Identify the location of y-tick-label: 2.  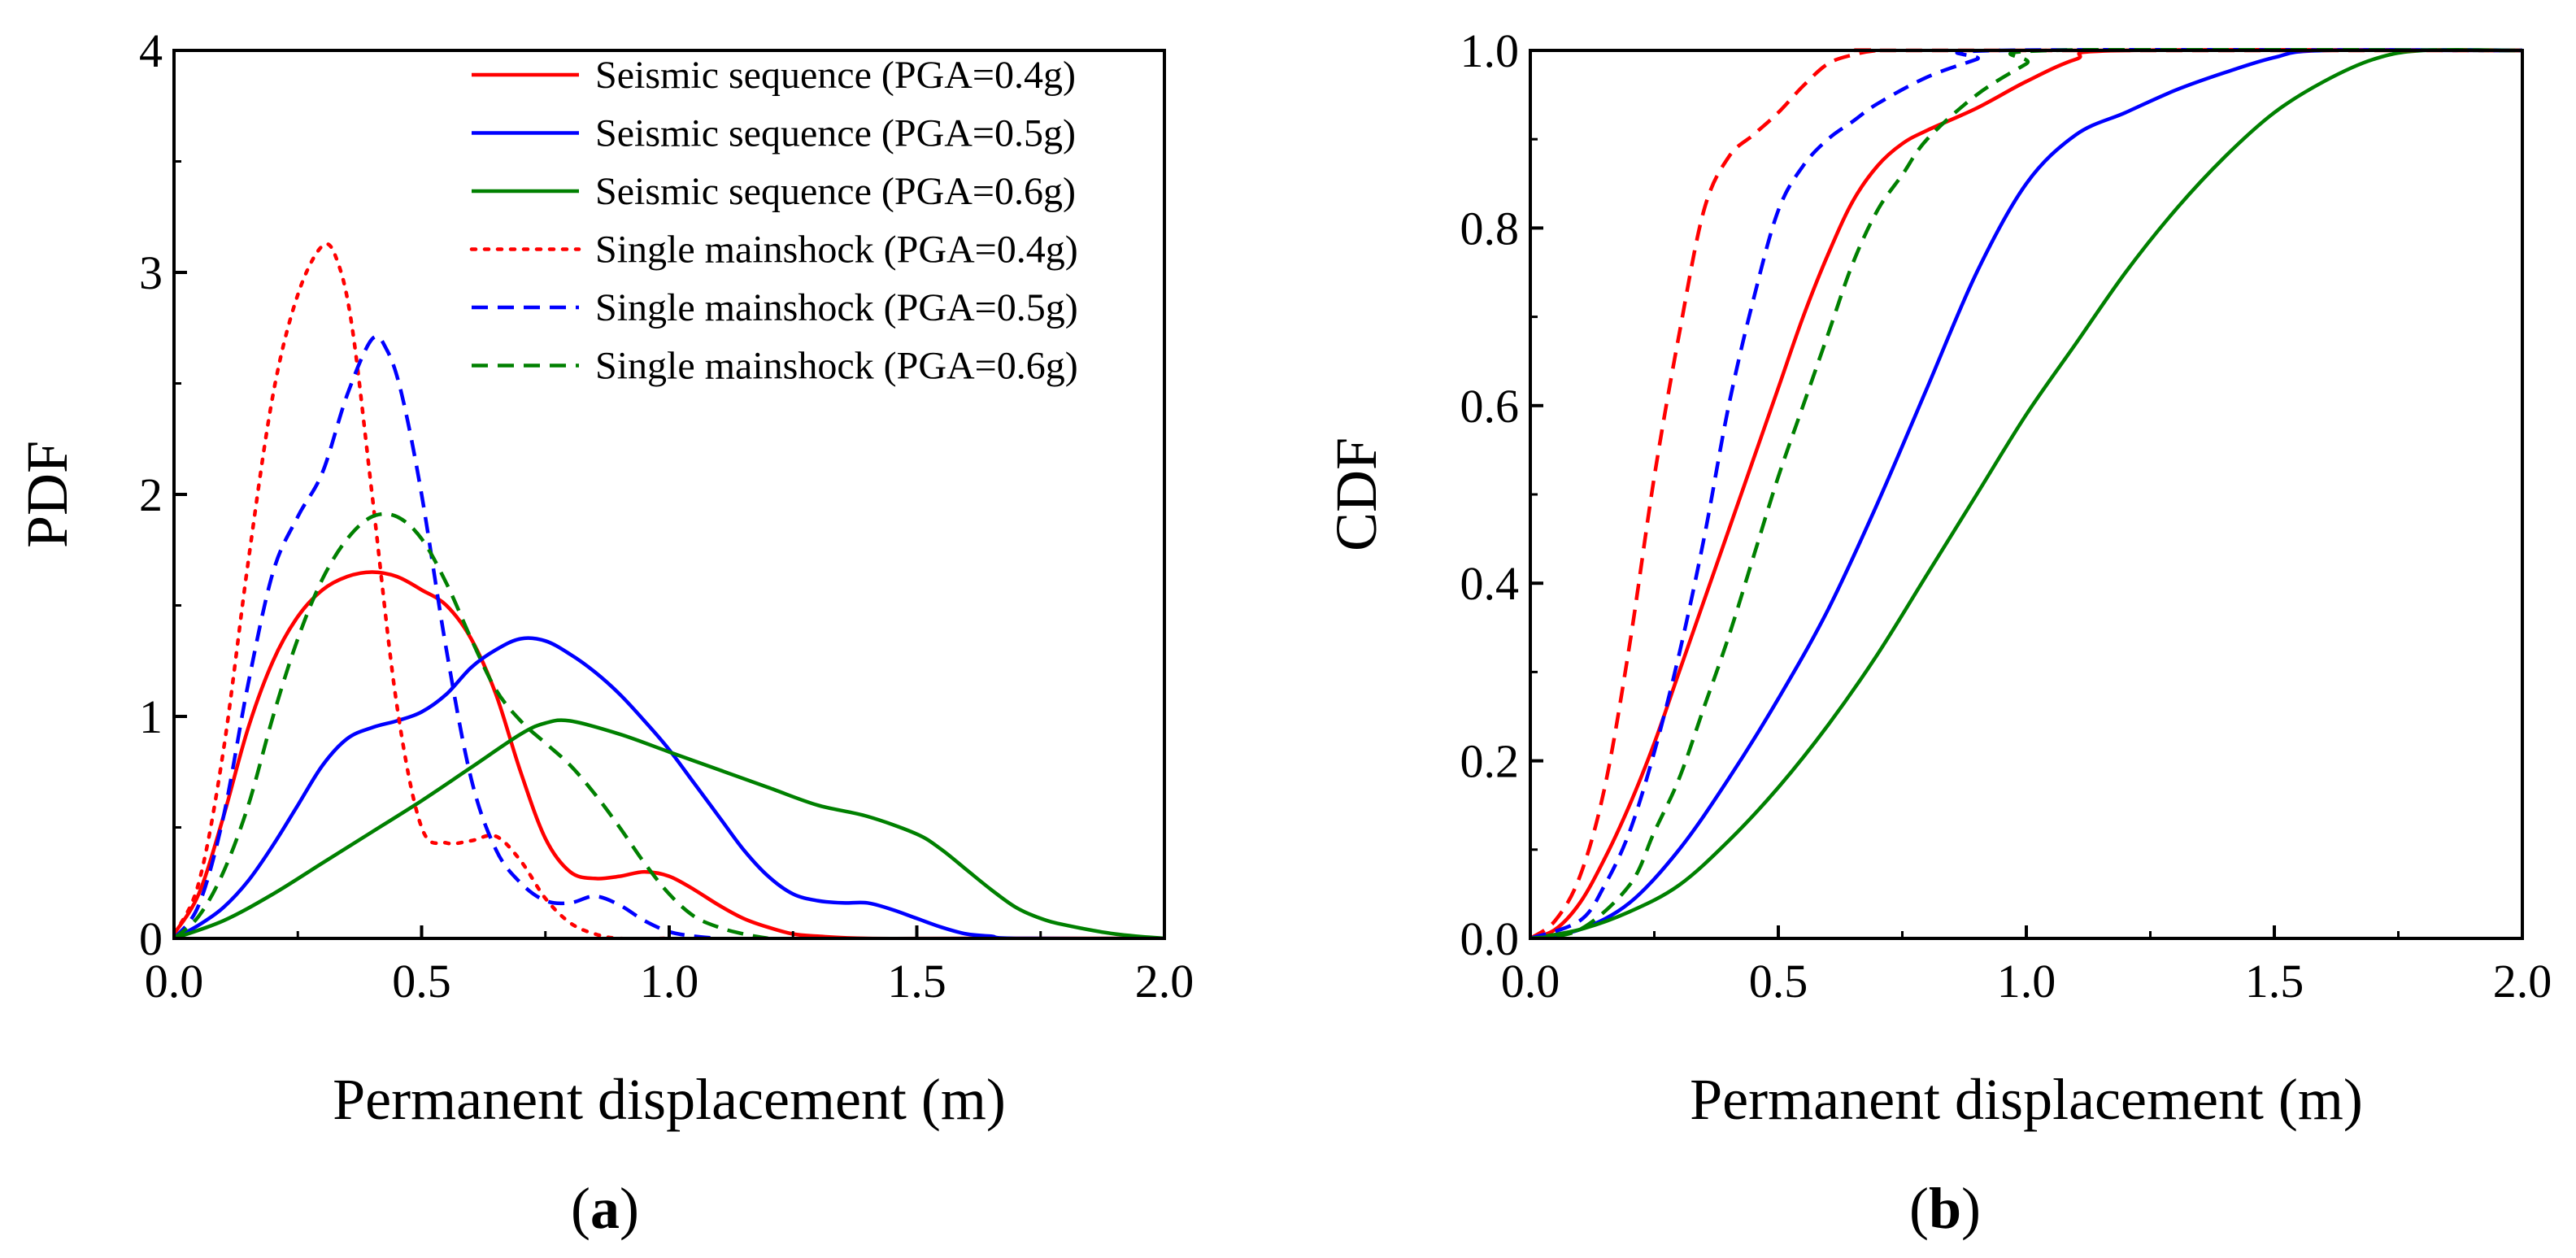
(151, 494).